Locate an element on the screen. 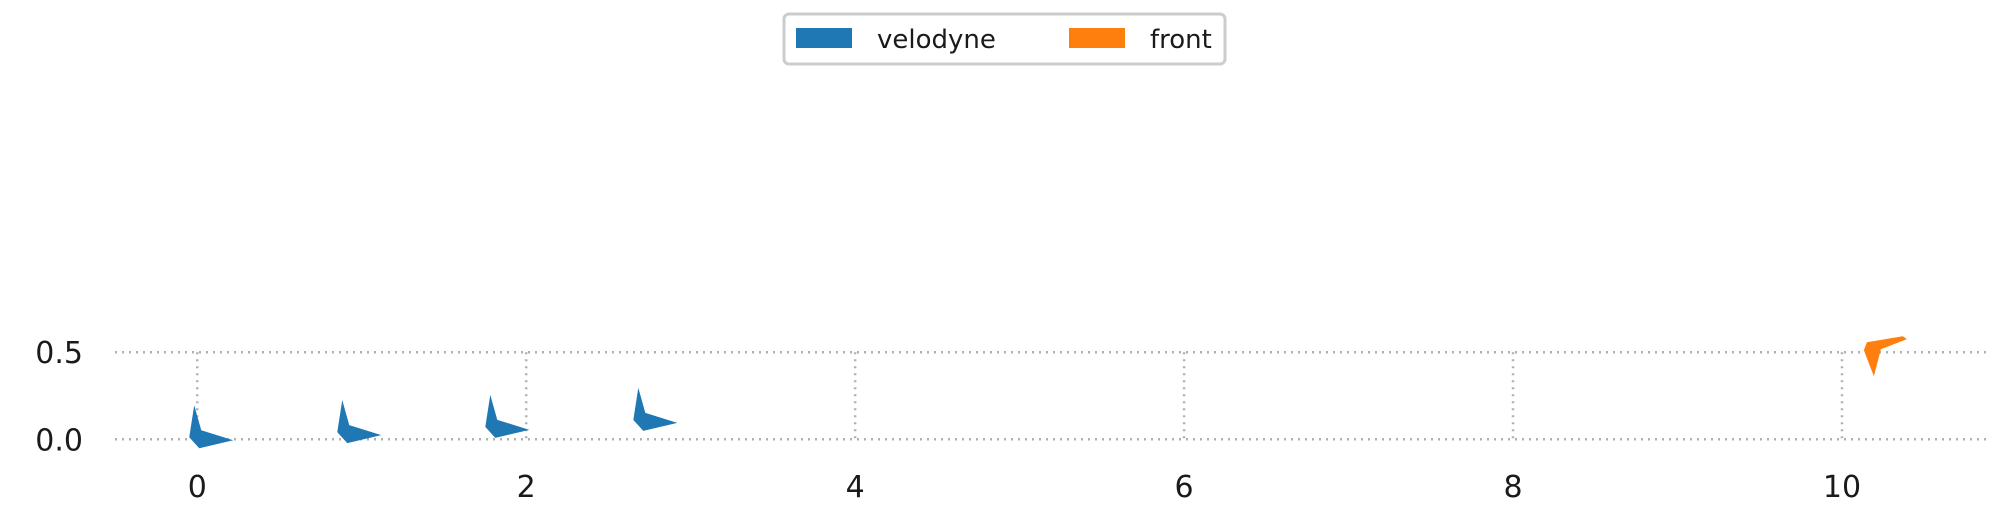  x-tick-label: 0 is located at coordinates (197, 487).